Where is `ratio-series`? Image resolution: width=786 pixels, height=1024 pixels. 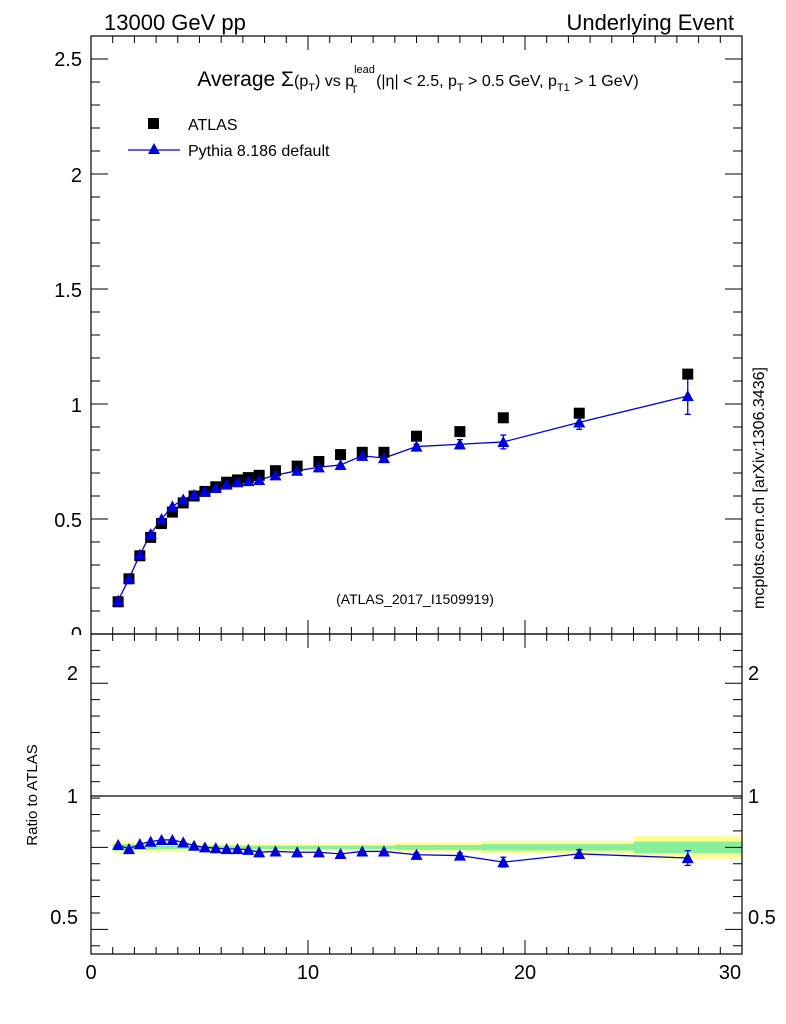
ratio-series is located at coordinates (403, 850).